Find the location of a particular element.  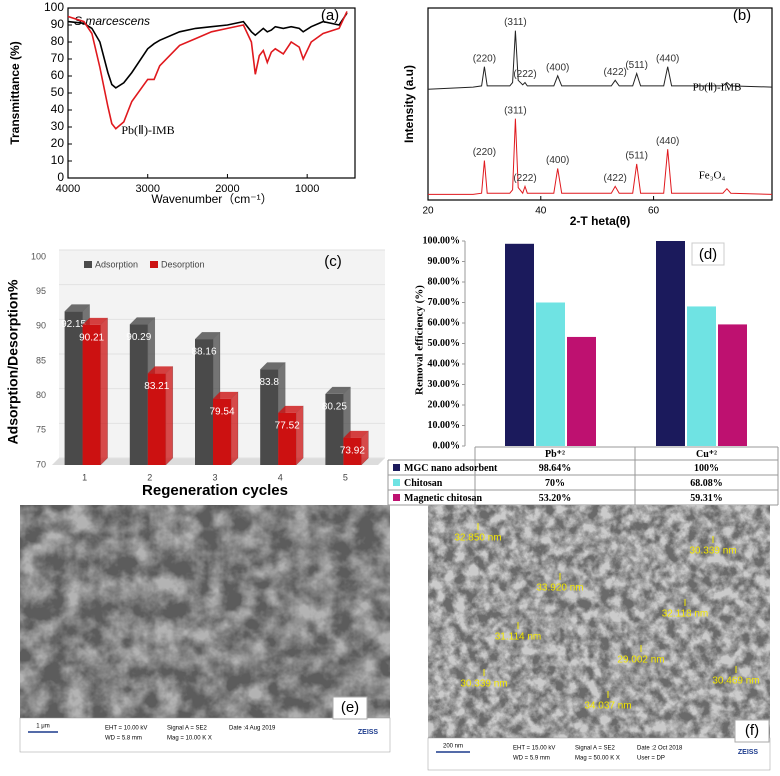

x-tick-label: 20 is located at coordinates (428, 211).